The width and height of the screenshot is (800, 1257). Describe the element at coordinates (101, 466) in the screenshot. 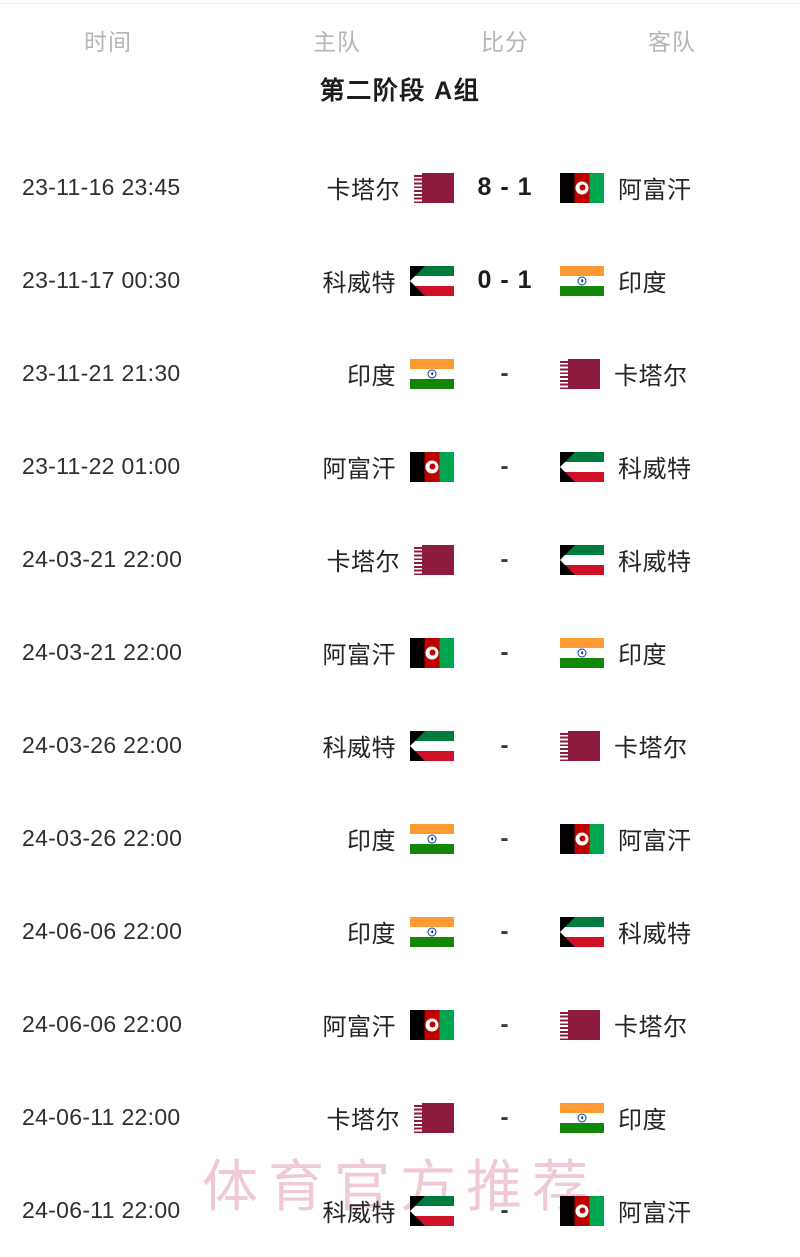

I see `match-time: 23-11-22 01:00` at that location.